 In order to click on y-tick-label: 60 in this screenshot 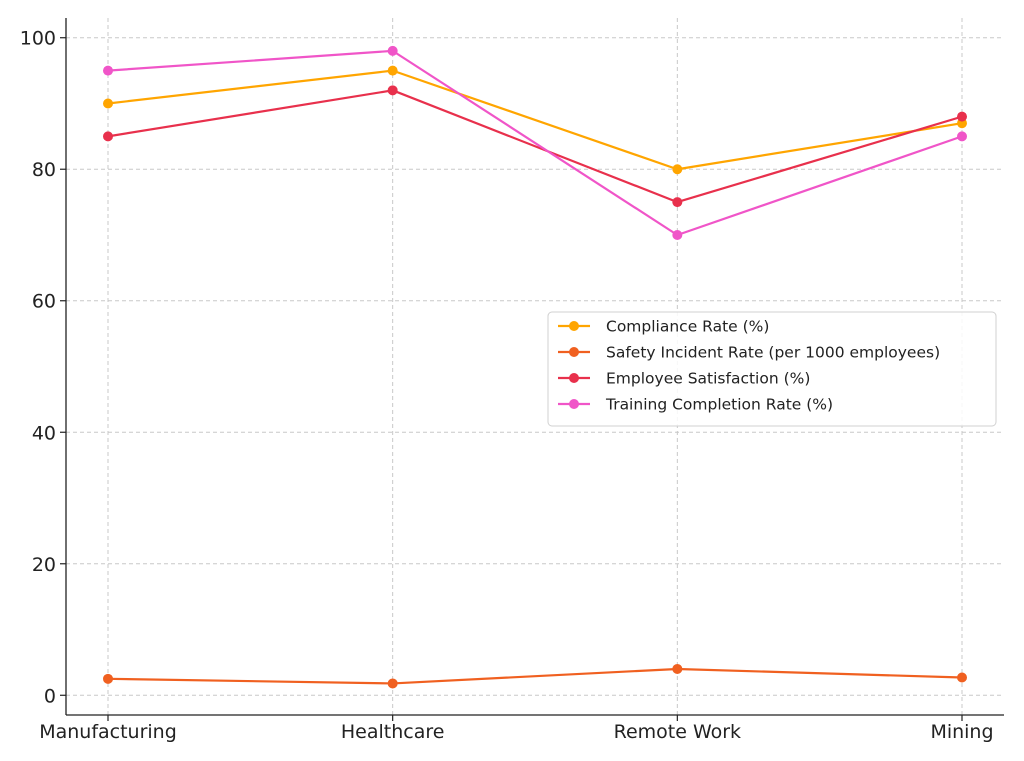, I will do `click(44, 302)`.